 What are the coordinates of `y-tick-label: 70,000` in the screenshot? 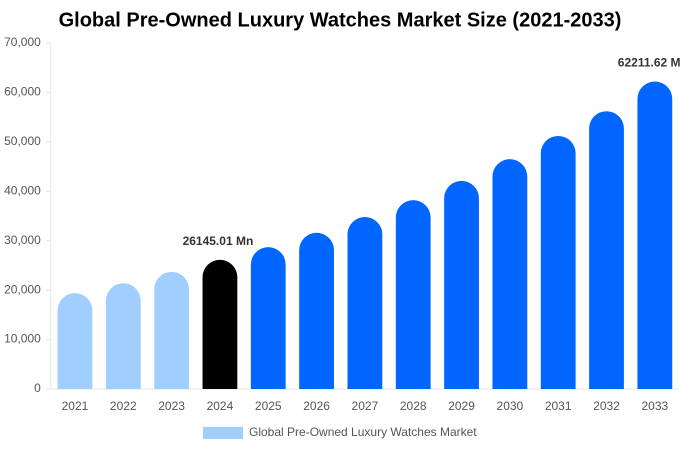 It's located at (22, 42).